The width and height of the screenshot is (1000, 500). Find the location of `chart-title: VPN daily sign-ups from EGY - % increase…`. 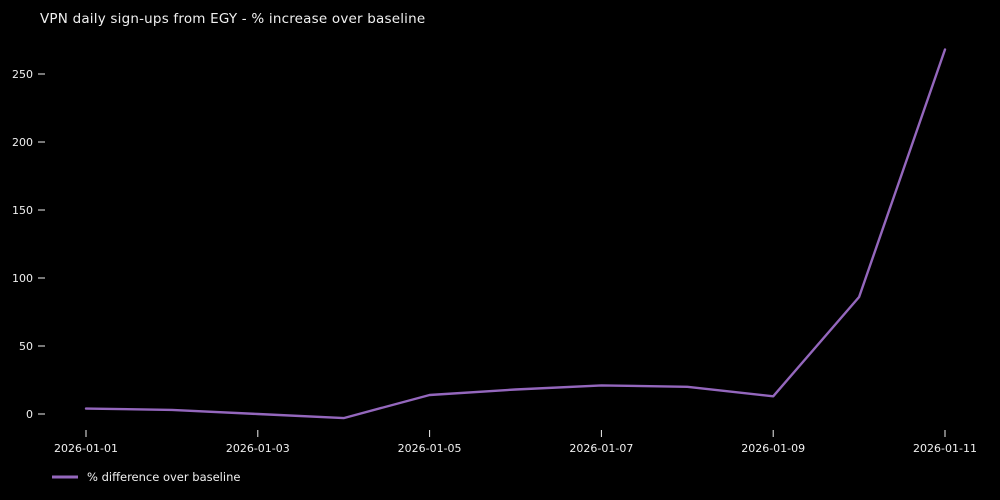

chart-title: VPN daily sign-ups from EGY - % increase… is located at coordinates (233, 19).